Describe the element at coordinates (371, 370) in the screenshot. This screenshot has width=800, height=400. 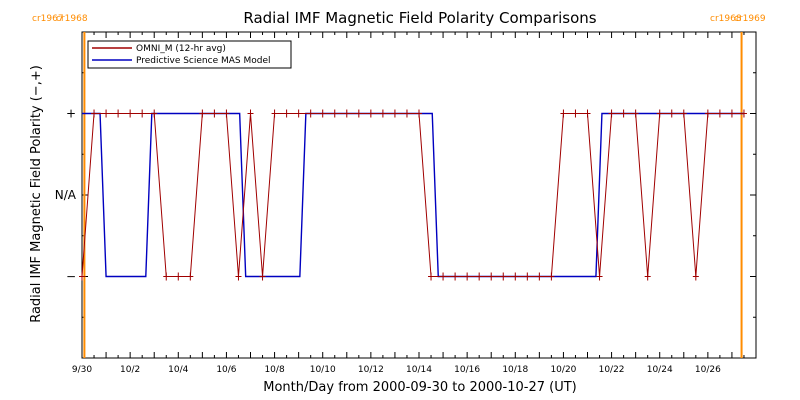
I see `x-tick-label: 10/12` at that location.